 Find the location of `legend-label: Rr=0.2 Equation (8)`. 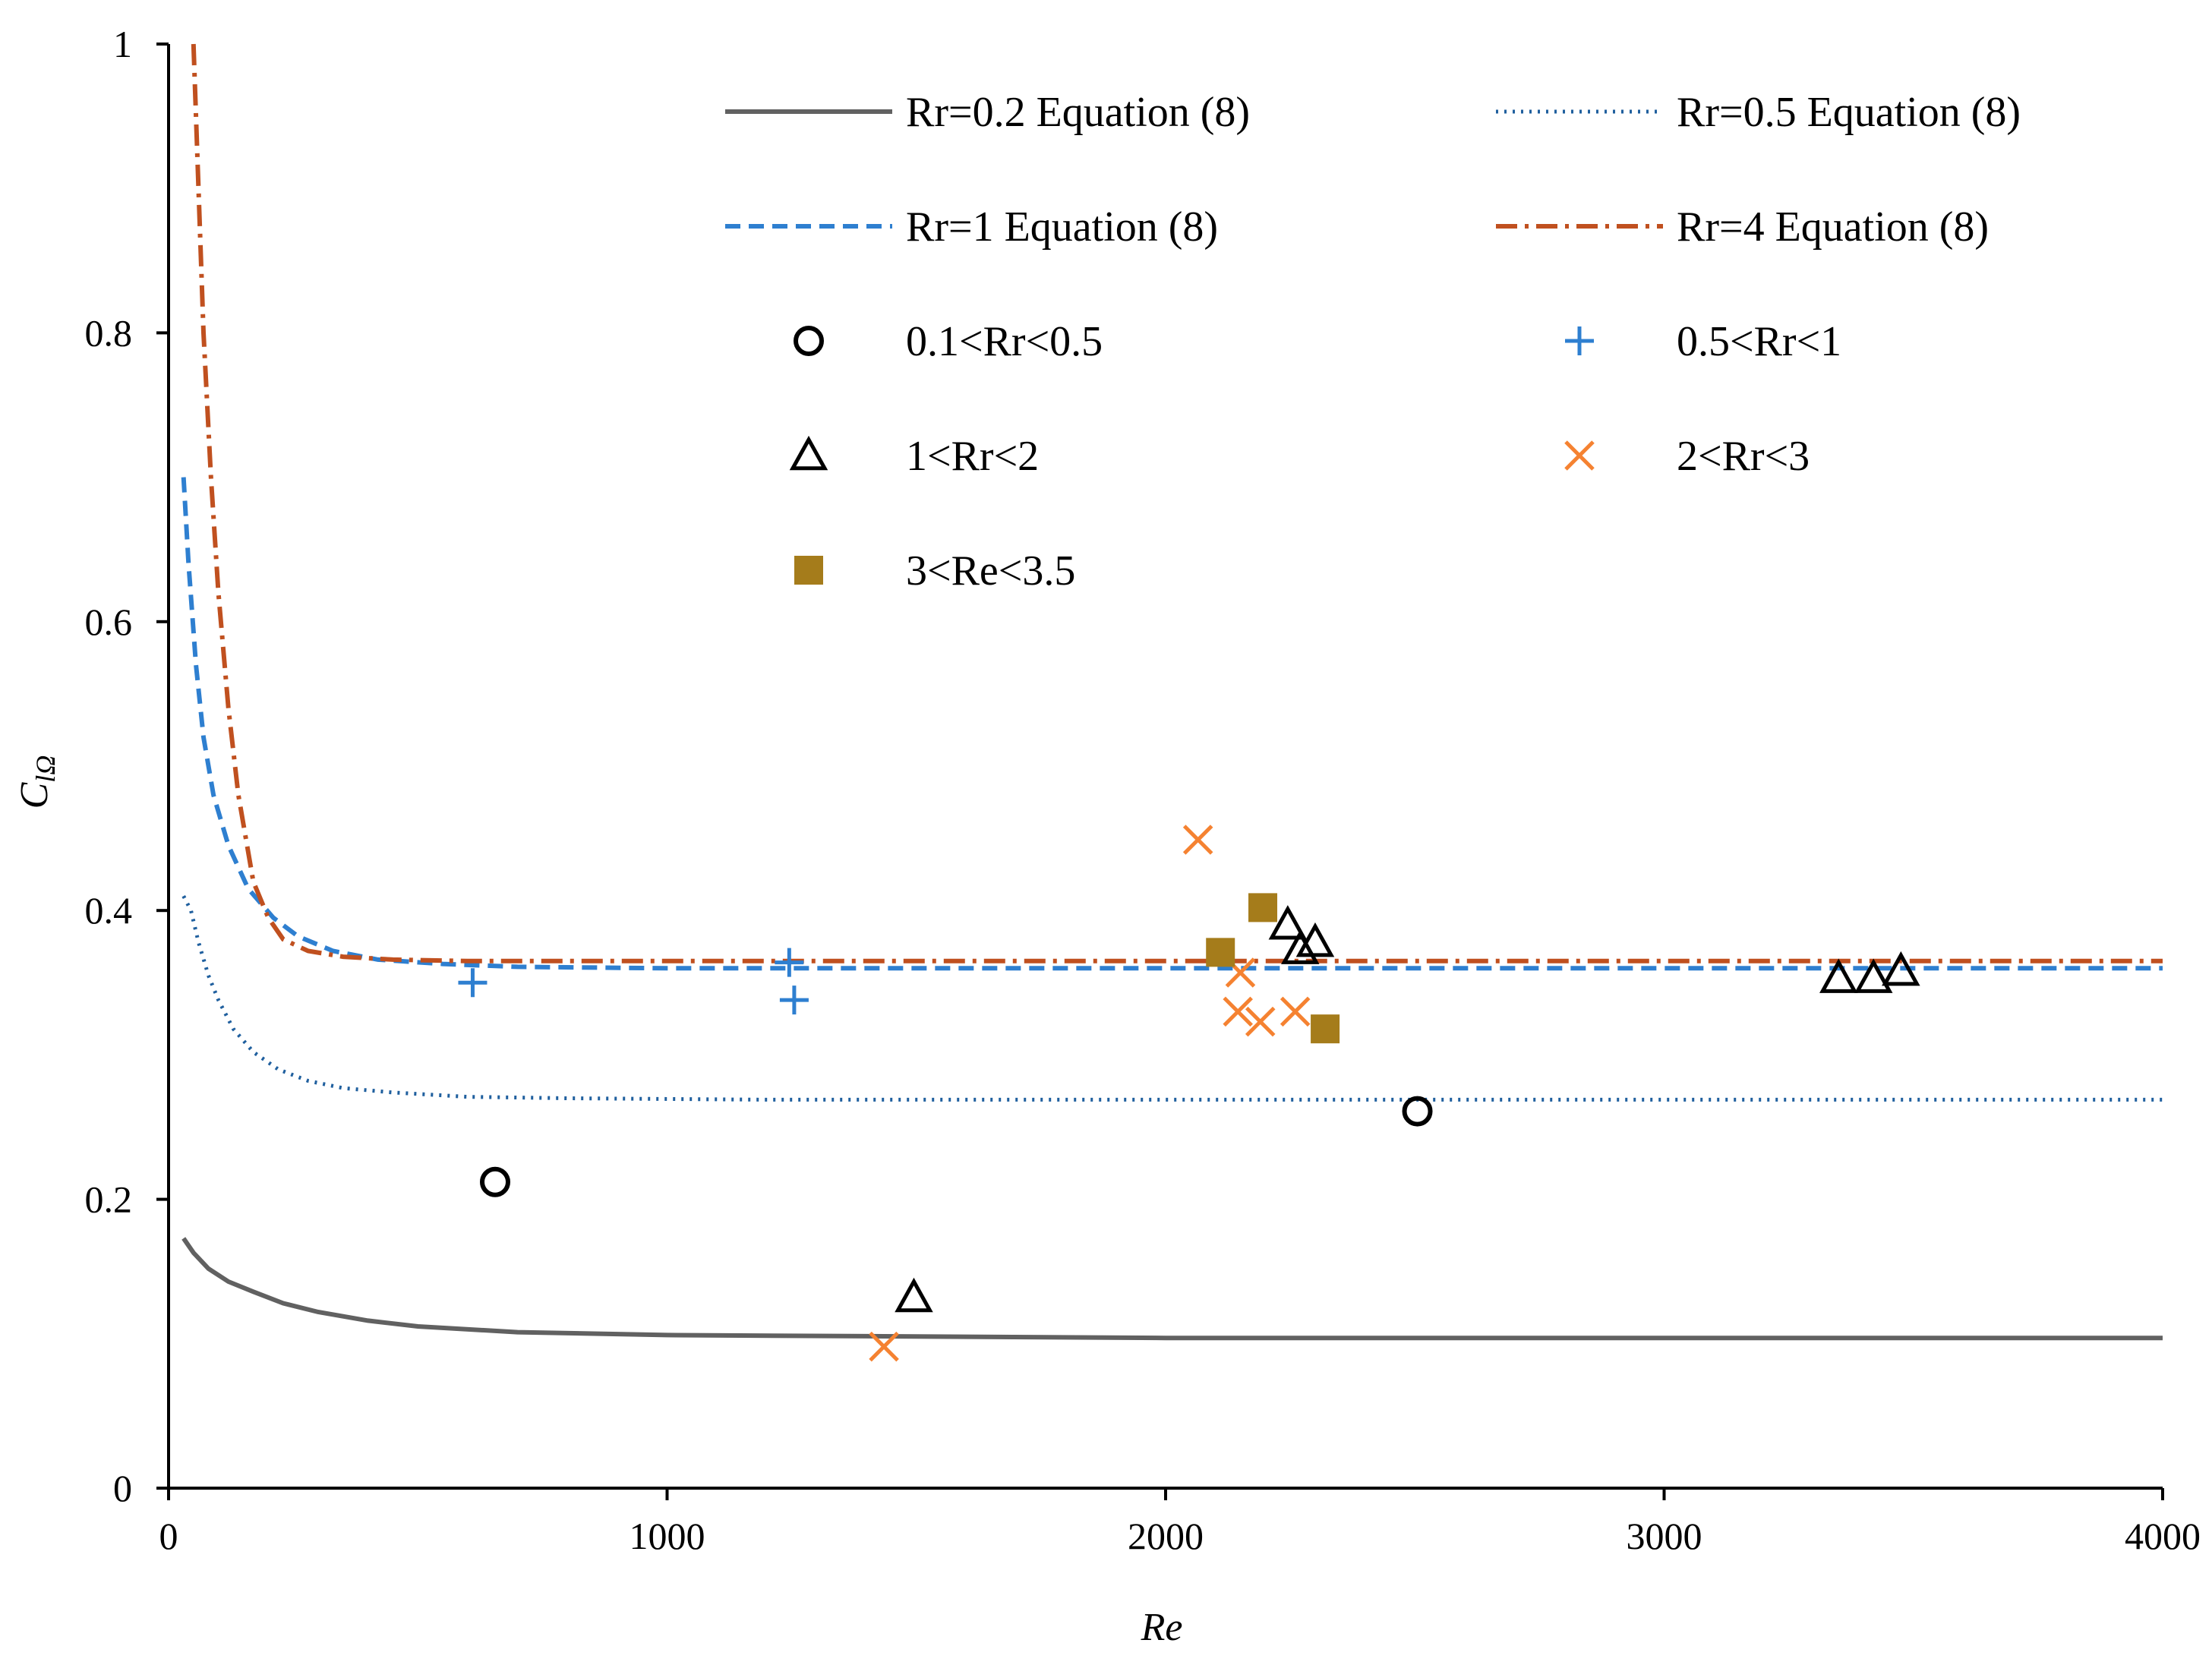

legend-label: Rr=0.2 Equation (8) is located at coordinates (1078, 112).